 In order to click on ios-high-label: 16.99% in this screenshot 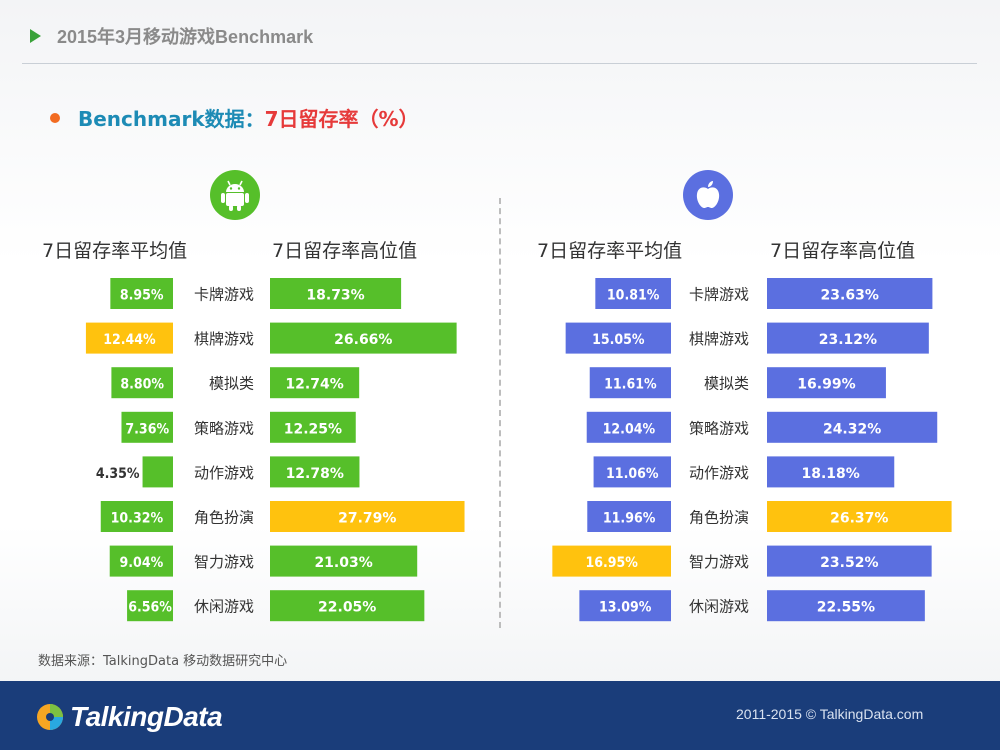, I will do `click(826, 385)`.